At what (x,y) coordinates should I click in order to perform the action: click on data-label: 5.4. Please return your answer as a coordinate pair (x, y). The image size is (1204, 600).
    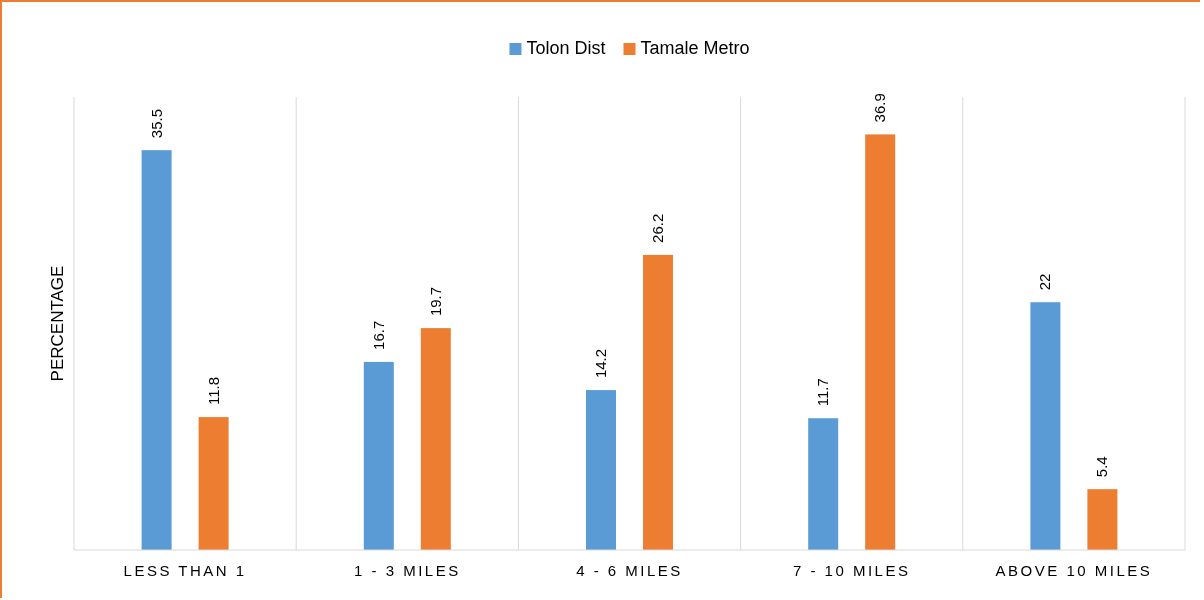
    Looking at the image, I should click on (1102, 467).